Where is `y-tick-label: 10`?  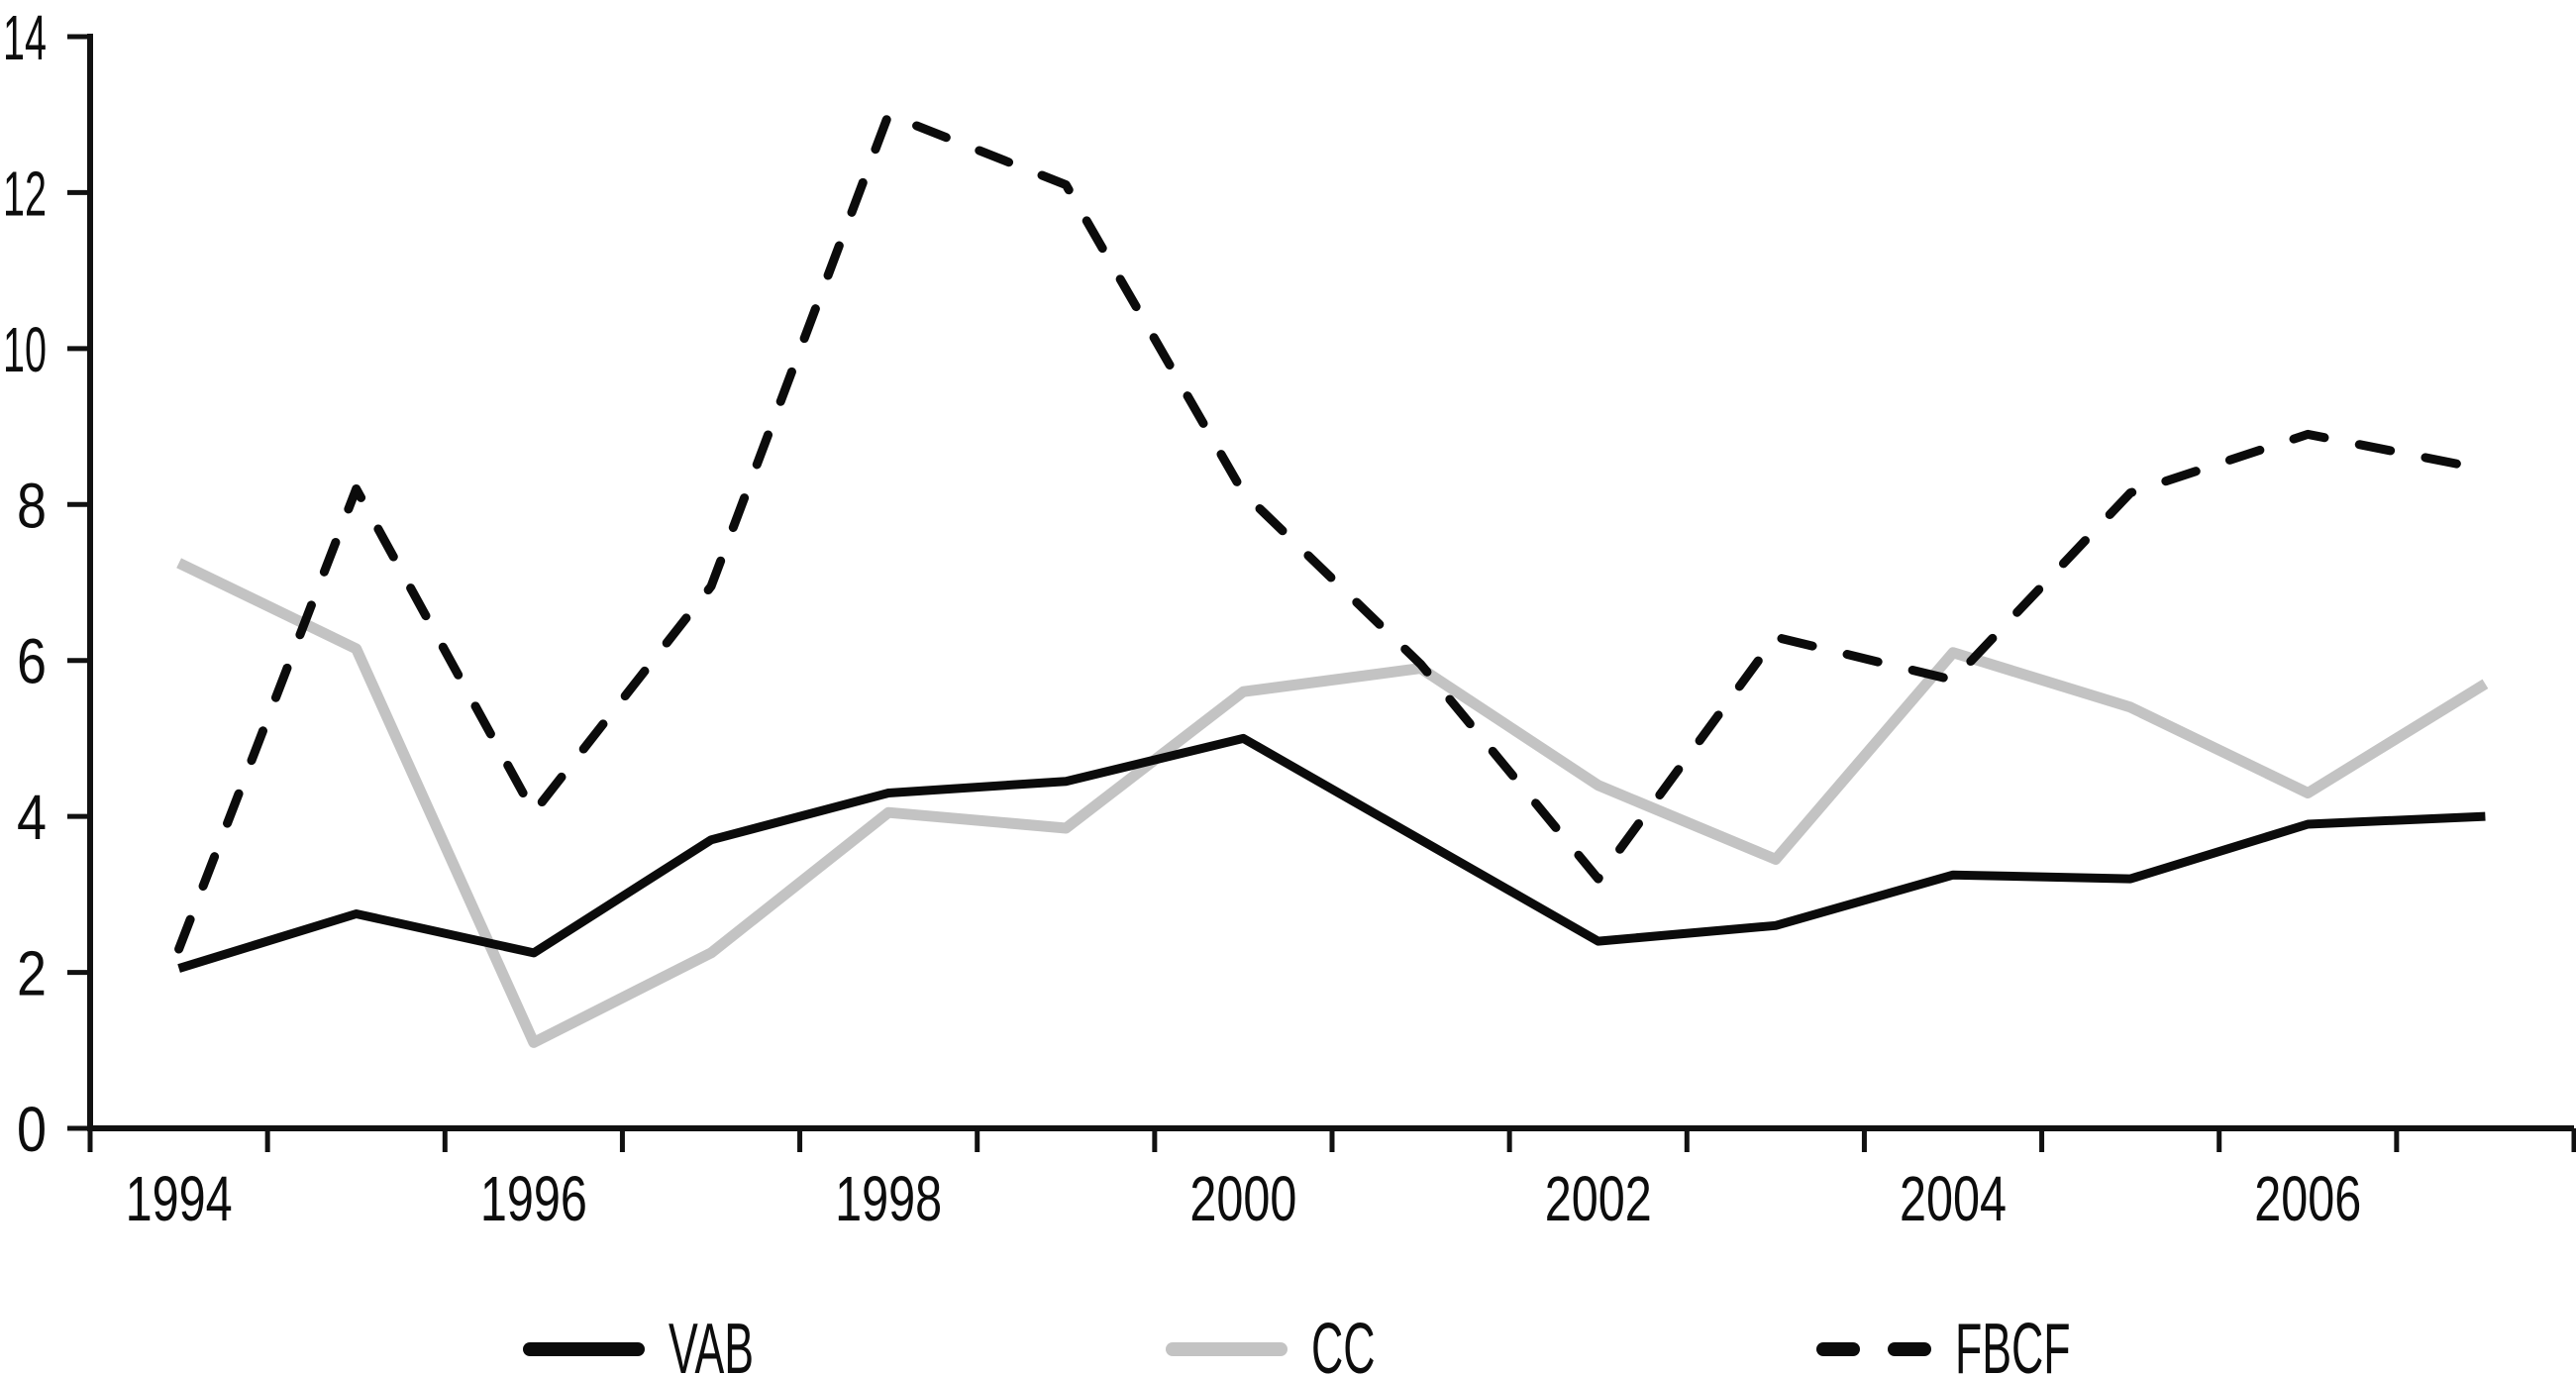 y-tick-label: 10 is located at coordinates (25, 349).